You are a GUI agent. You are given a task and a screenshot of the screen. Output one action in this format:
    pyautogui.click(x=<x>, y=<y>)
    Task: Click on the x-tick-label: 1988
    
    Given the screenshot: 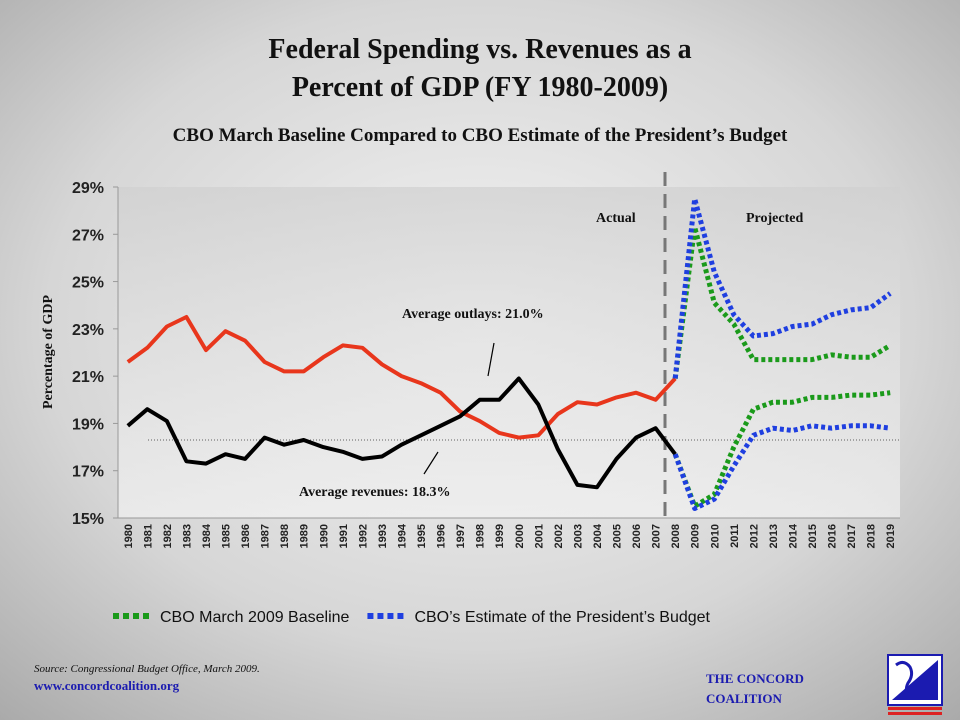 What is the action you would take?
    pyautogui.click(x=285, y=536)
    